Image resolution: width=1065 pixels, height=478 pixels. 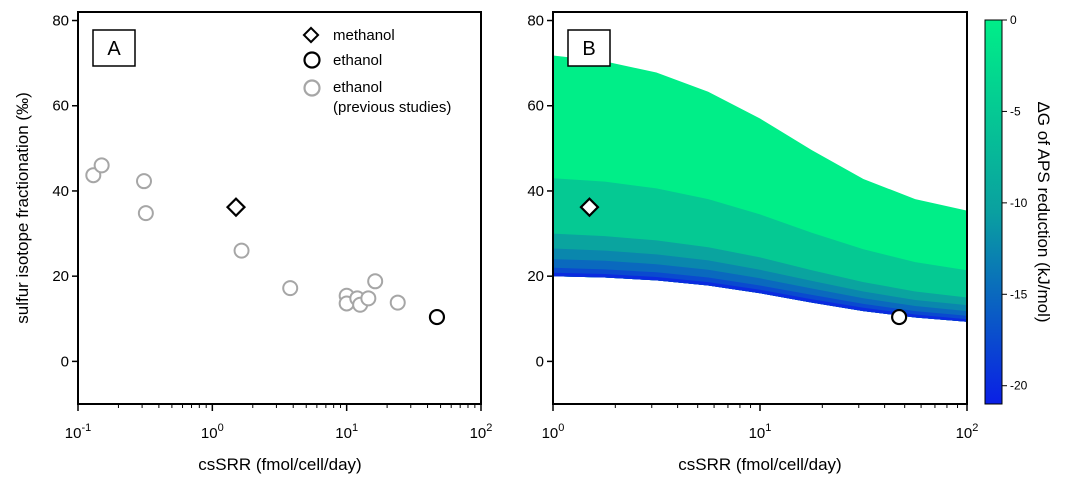 I want to click on legend-methanol-label: methanol, so click(x=364, y=35).